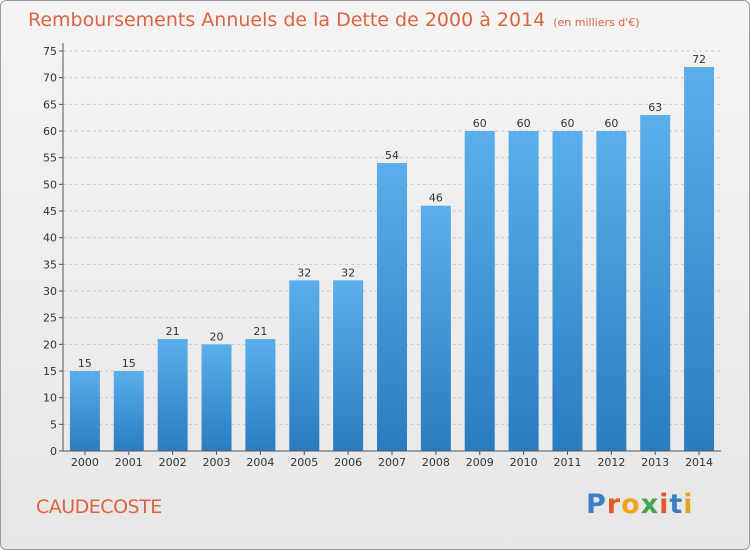 The image size is (750, 550). What do you see at coordinates (129, 462) in the screenshot?
I see `x-tick-label: 2001` at bounding box center [129, 462].